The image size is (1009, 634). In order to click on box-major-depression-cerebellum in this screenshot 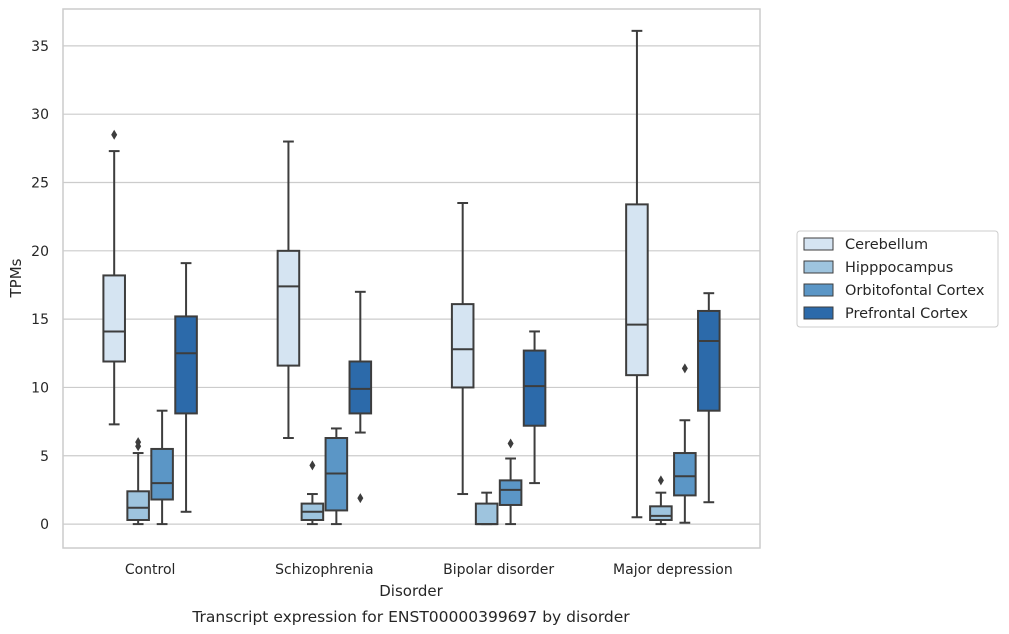, I will do `click(637, 274)`.